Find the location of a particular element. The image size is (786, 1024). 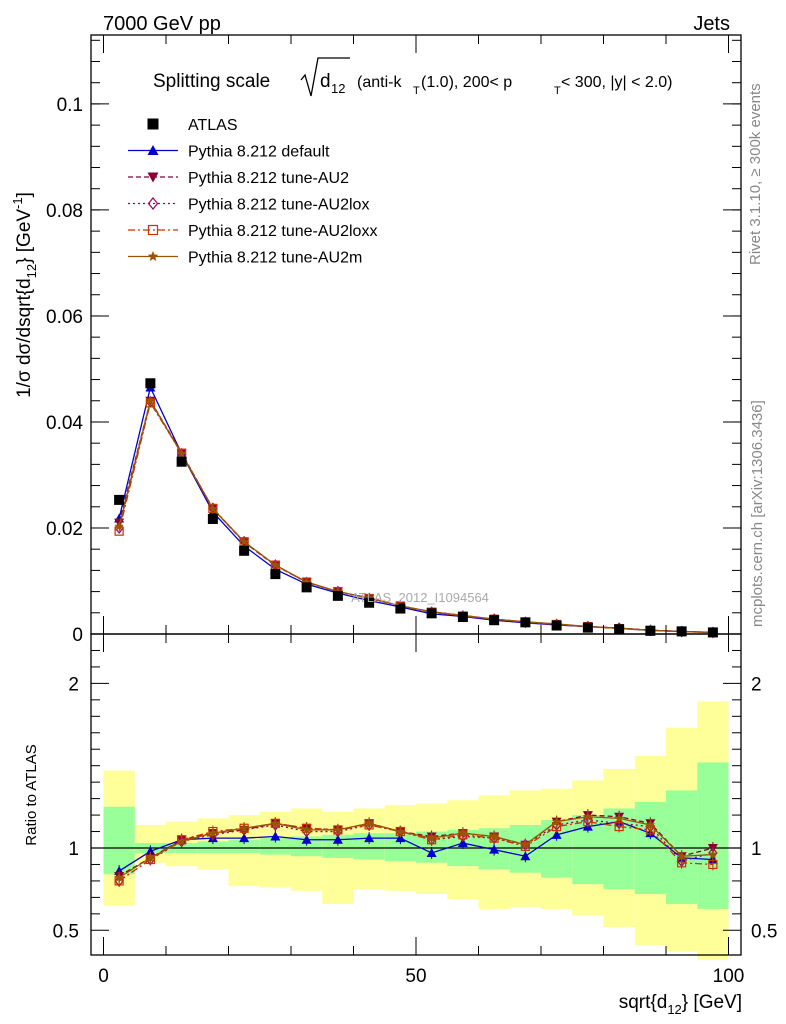

x-tick-label: 50 is located at coordinates (415, 976).